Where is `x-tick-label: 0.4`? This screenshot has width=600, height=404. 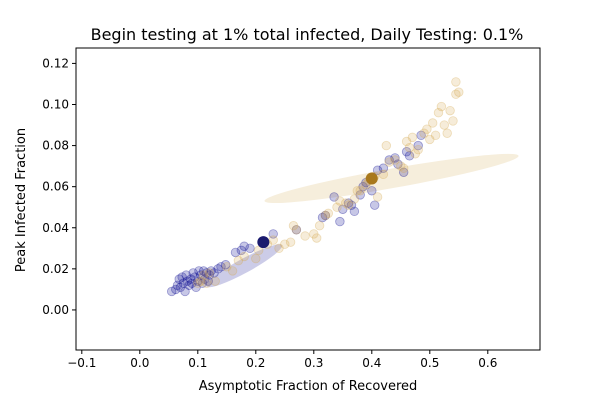 x-tick-label: 0.4 is located at coordinates (371, 363).